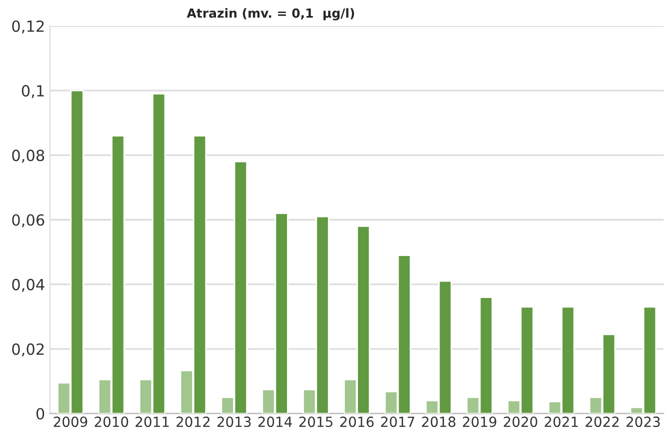 This screenshot has width=667, height=433. What do you see at coordinates (28, 221) in the screenshot?
I see `y-tick-label: 0,06` at bounding box center [28, 221].